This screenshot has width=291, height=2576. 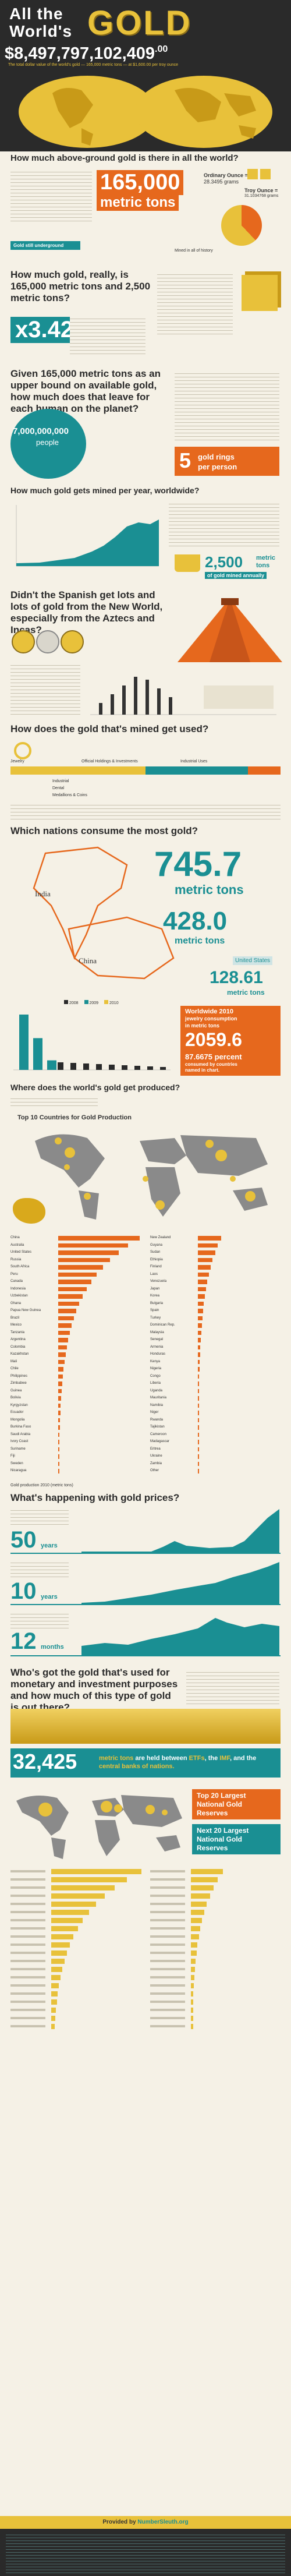 What do you see at coordinates (217, 1435) in the screenshot?
I see `production-row: Cameroon` at bounding box center [217, 1435].